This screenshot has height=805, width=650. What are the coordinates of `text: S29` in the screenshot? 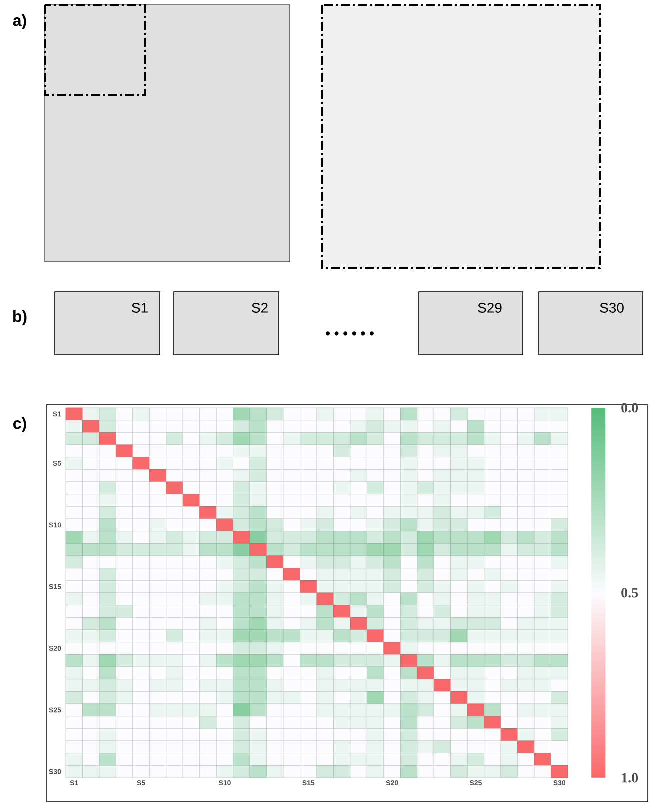 It's located at (490, 308).